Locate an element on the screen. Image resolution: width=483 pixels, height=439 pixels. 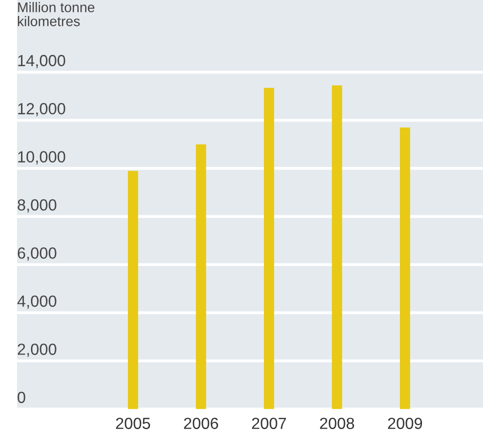
y-tick-label: 12,000 is located at coordinates (42, 109).